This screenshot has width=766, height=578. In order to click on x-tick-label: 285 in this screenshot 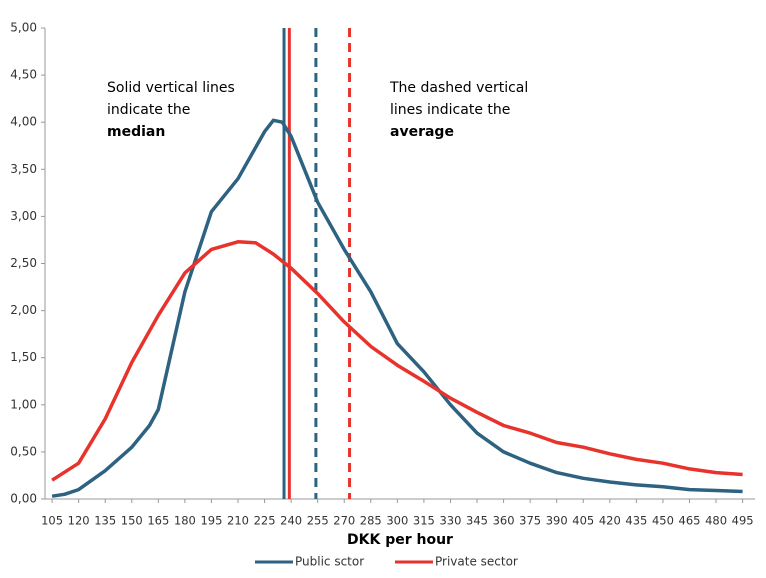, I will do `click(371, 521)`.